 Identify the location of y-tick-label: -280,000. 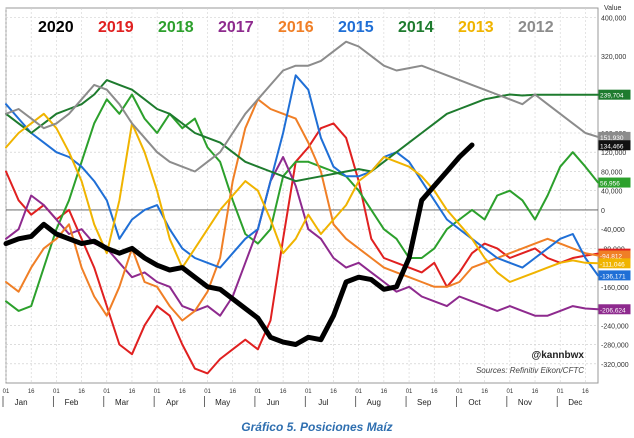
(615, 346).